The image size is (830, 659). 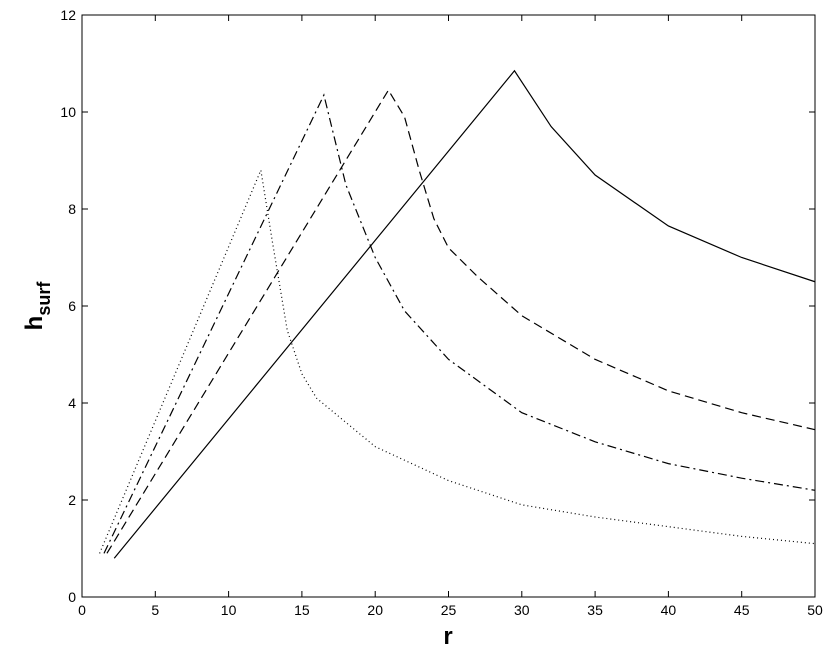 What do you see at coordinates (72, 597) in the screenshot?
I see `y-tick-label: 0` at bounding box center [72, 597].